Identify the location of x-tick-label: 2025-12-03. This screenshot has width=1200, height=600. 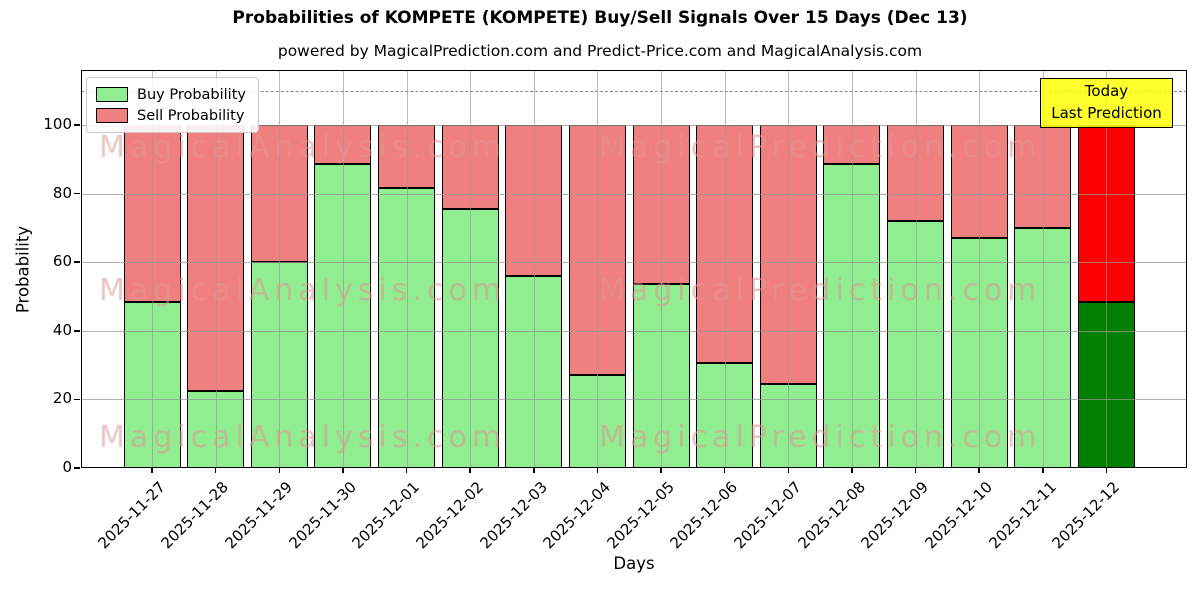
(513, 515).